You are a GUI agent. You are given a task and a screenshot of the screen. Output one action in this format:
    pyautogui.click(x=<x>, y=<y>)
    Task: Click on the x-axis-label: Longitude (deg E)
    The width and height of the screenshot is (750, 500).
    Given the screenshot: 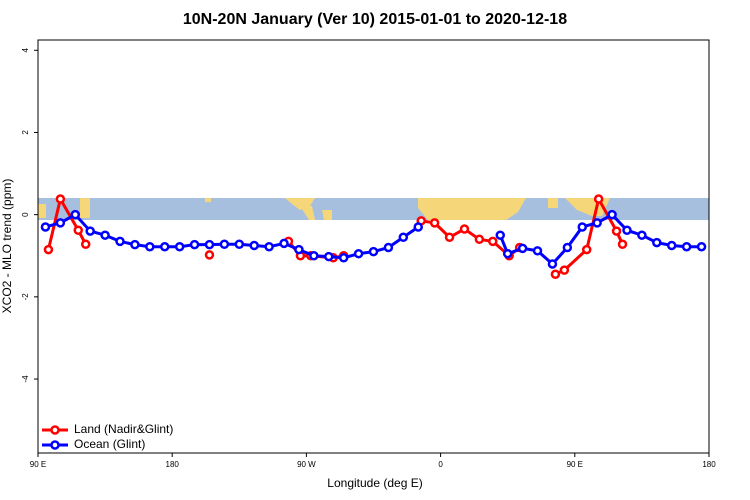 What is the action you would take?
    pyautogui.click(x=374, y=483)
    